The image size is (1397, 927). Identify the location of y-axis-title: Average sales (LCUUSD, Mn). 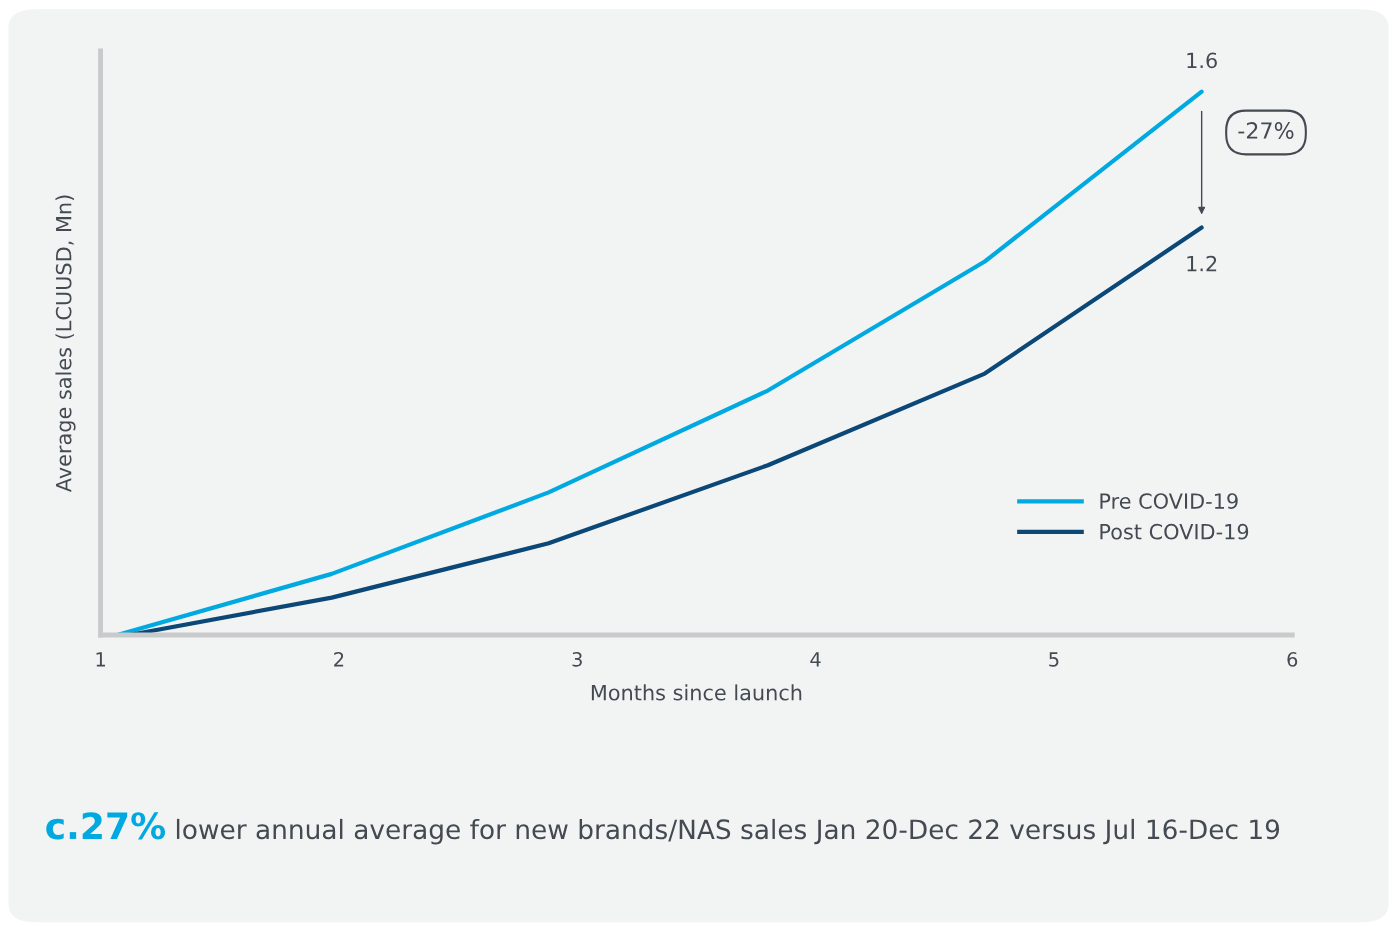
(65, 344).